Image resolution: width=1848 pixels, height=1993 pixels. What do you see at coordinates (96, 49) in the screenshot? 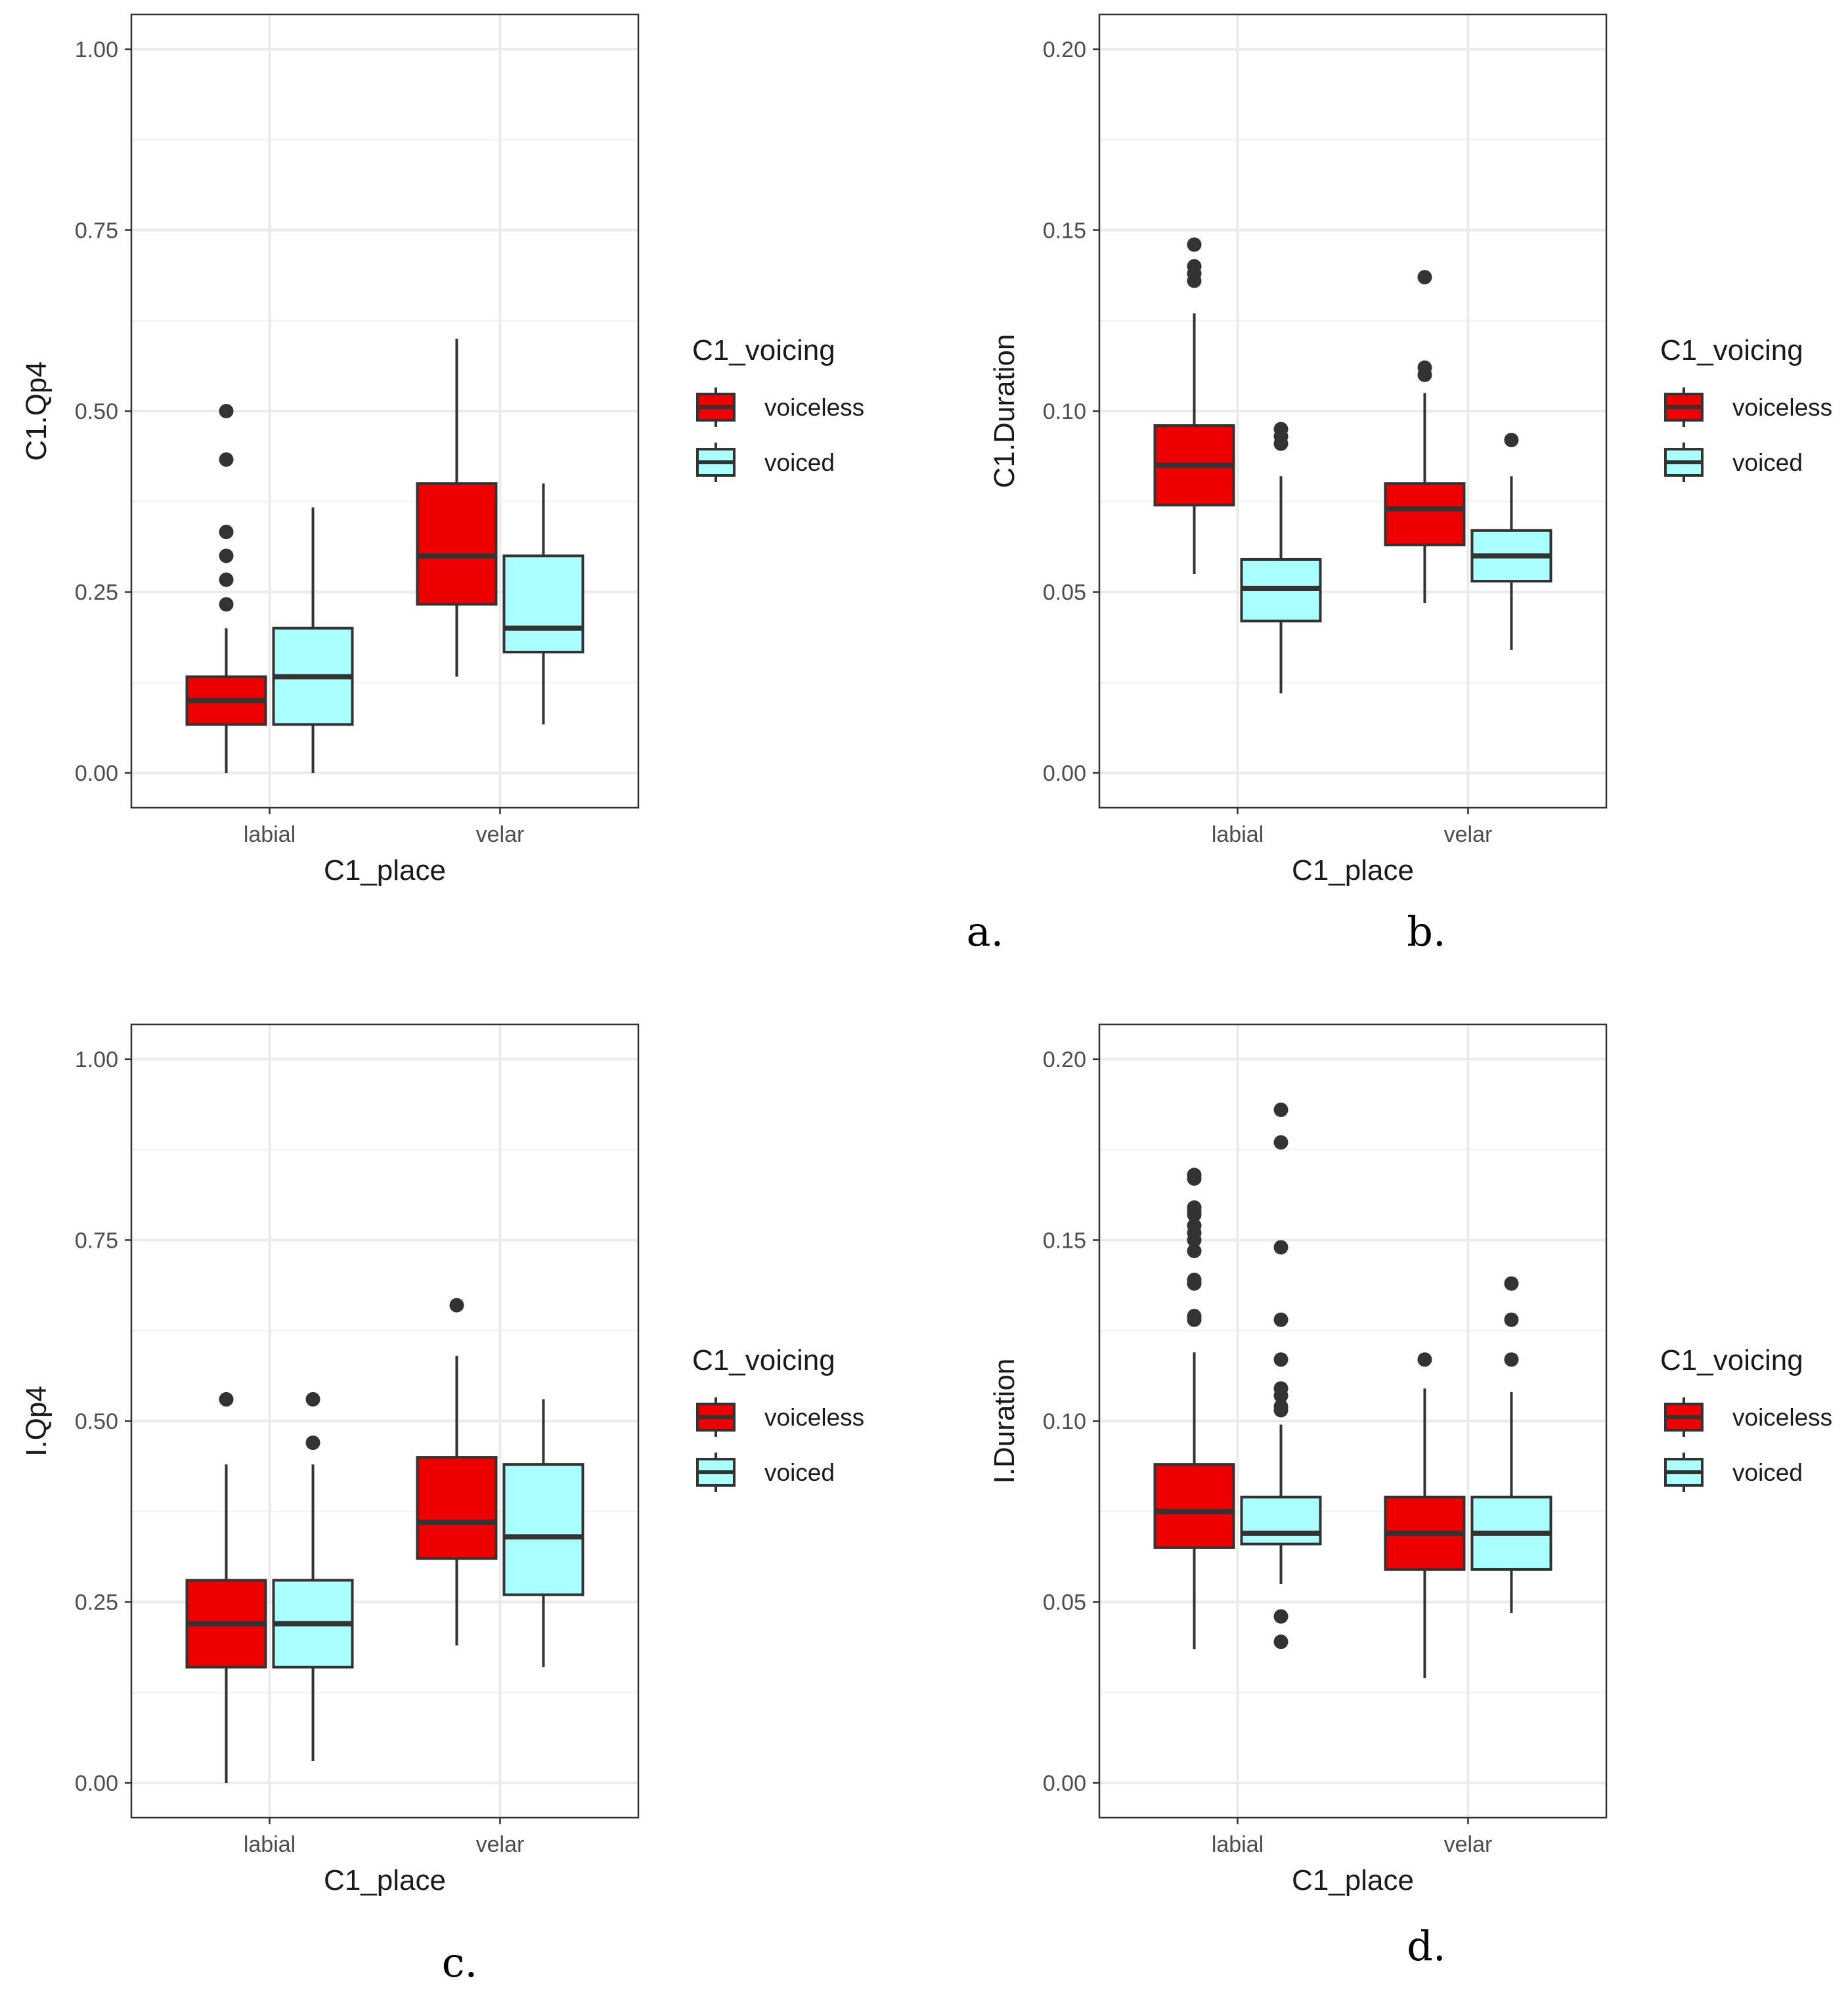
I see `y-tick-label: 1.00` at bounding box center [96, 49].